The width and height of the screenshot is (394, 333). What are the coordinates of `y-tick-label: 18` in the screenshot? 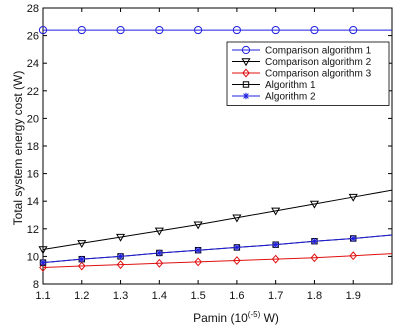 It's located at (33, 147).